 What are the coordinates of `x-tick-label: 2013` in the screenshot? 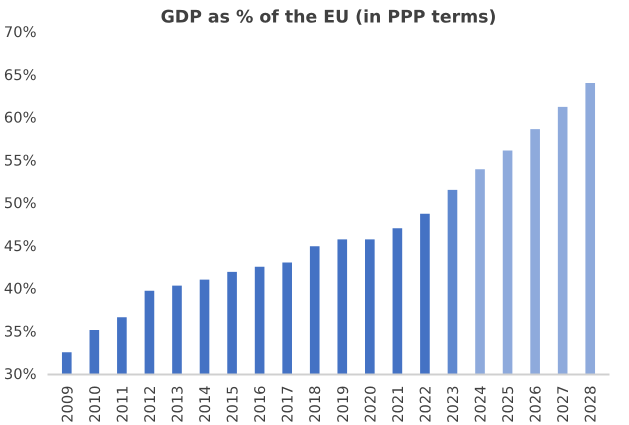 It's located at (177, 404).